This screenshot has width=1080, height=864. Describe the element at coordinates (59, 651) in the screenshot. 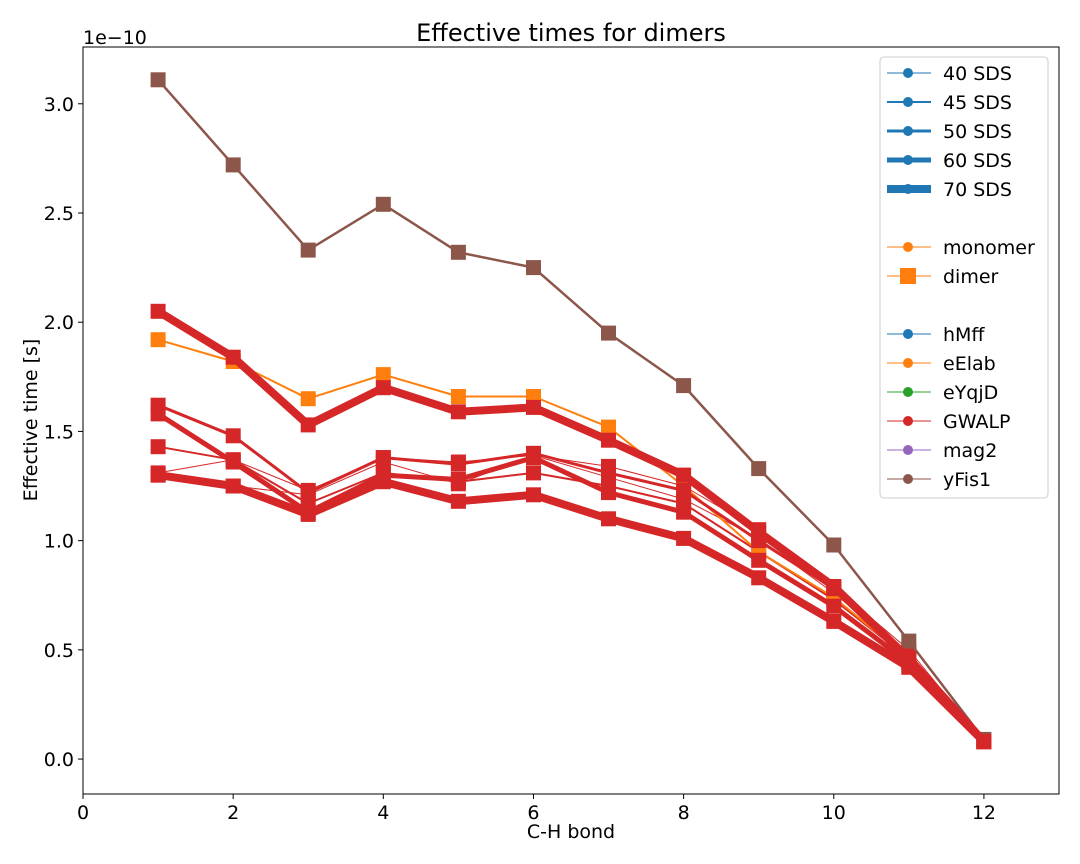

I see `y-tick-label: 0.5` at that location.